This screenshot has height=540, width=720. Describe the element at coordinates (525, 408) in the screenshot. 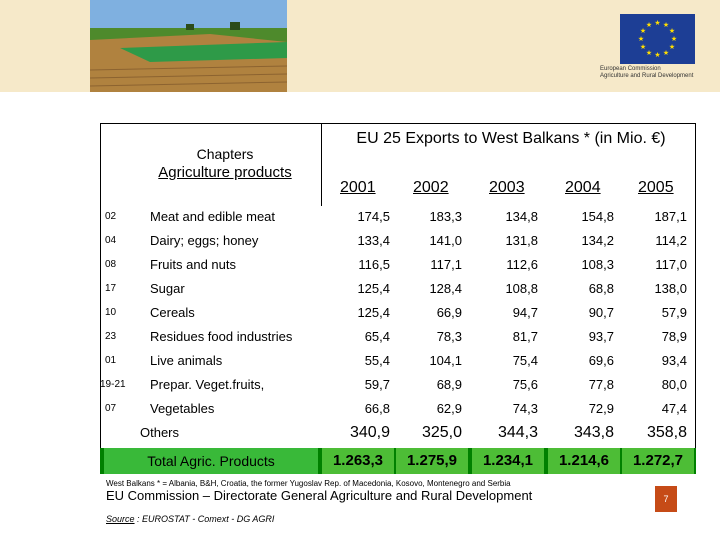

I see `value-cell: 74,3` at that location.